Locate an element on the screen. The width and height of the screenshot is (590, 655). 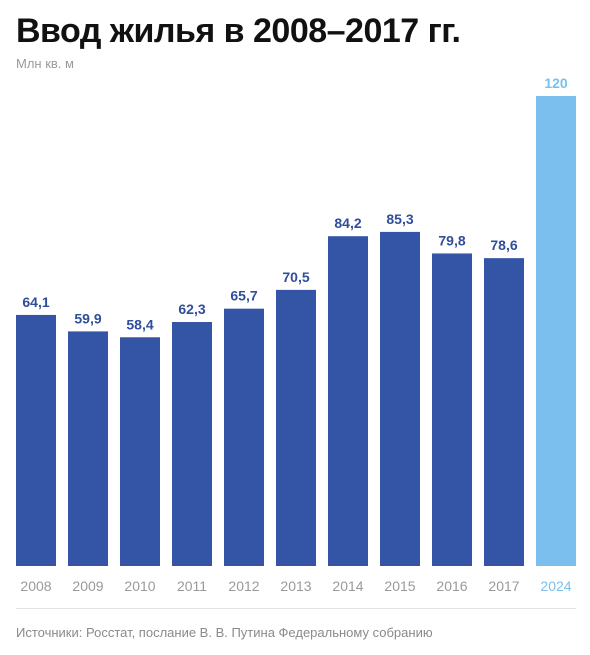
value-label-2017: 78,6 is located at coordinates (503, 245).